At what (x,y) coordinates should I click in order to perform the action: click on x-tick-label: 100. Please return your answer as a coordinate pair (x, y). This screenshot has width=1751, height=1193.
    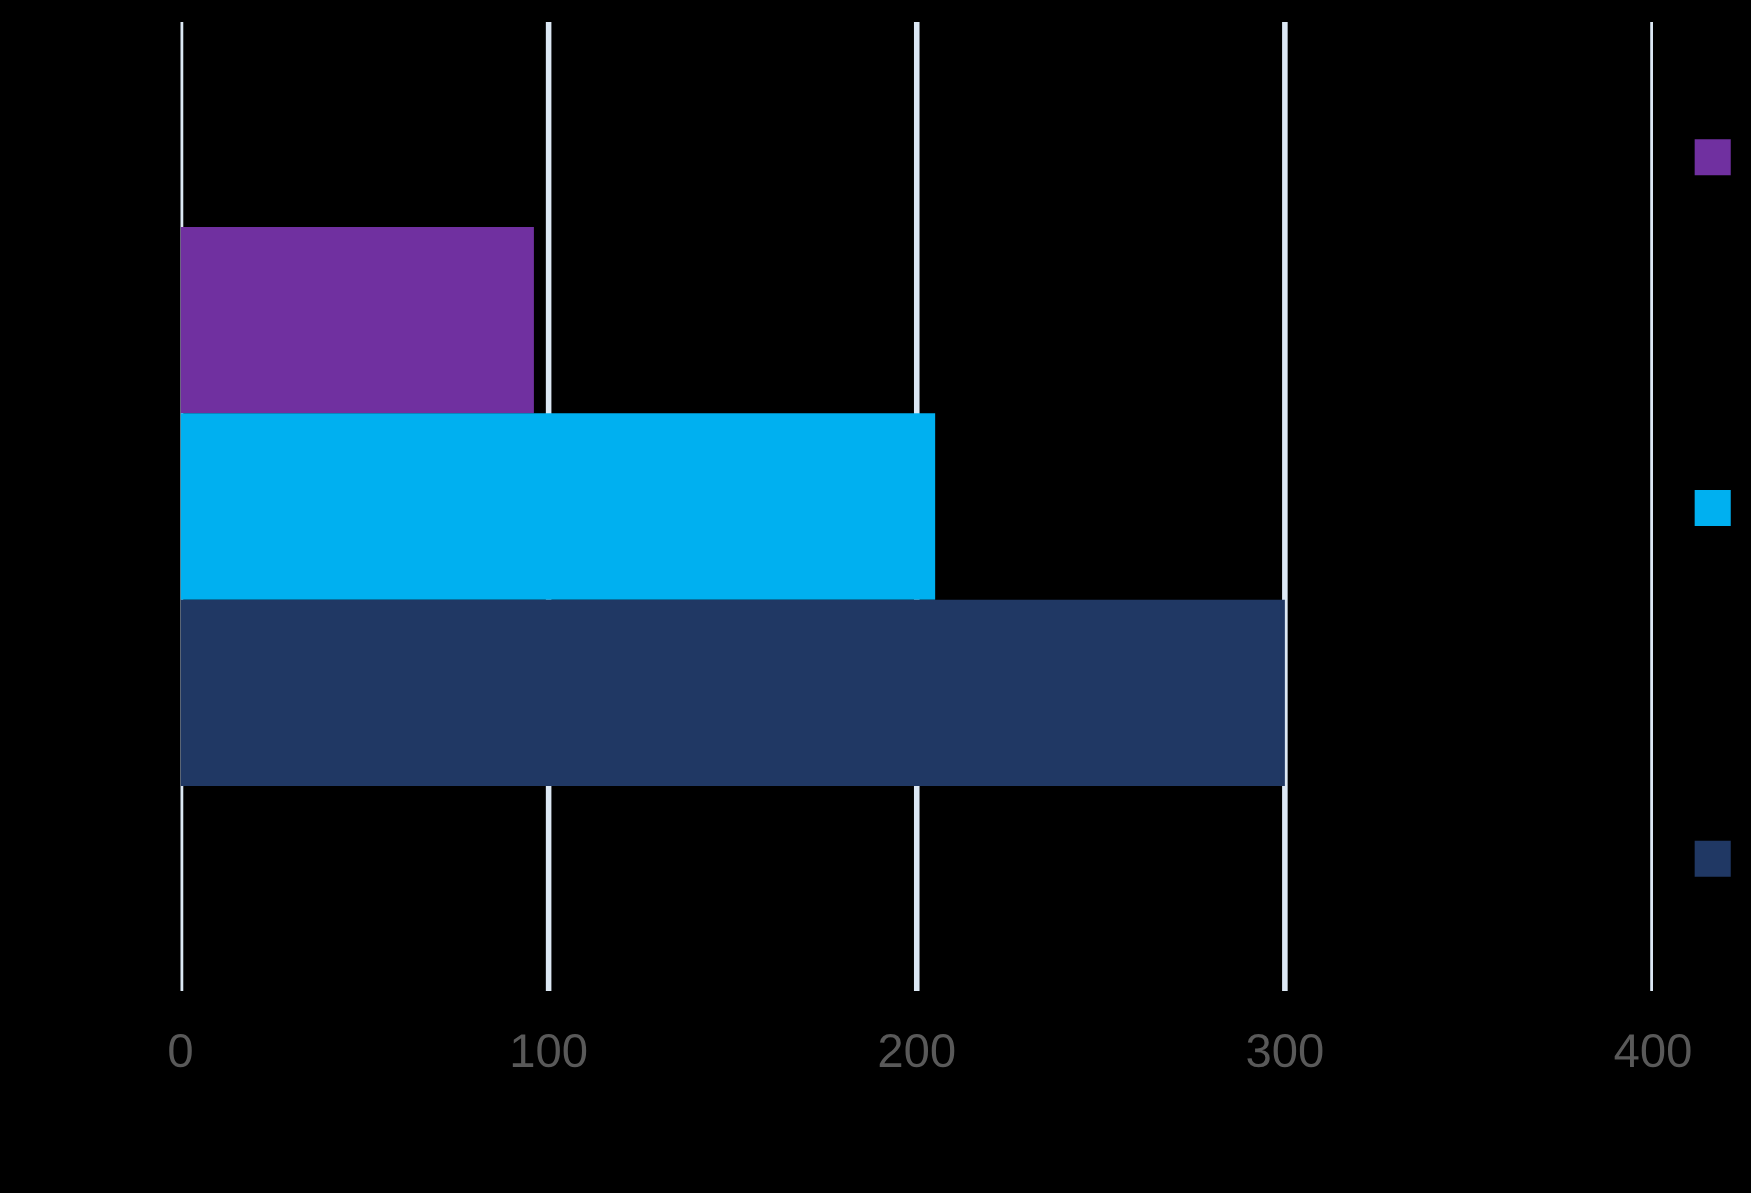
    Looking at the image, I should click on (549, 1050).